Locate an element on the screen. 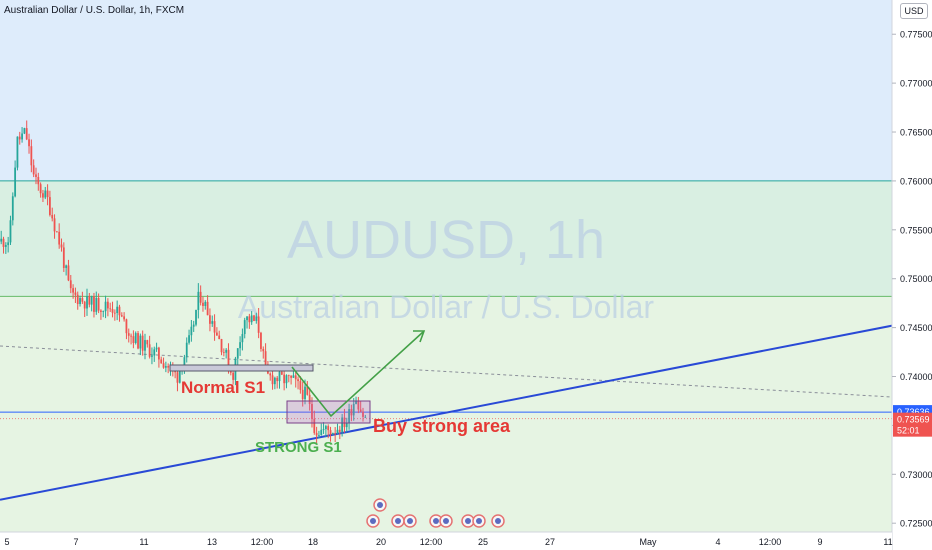 This screenshot has width=932, height=550. last-price-badge is located at coordinates (912, 424).